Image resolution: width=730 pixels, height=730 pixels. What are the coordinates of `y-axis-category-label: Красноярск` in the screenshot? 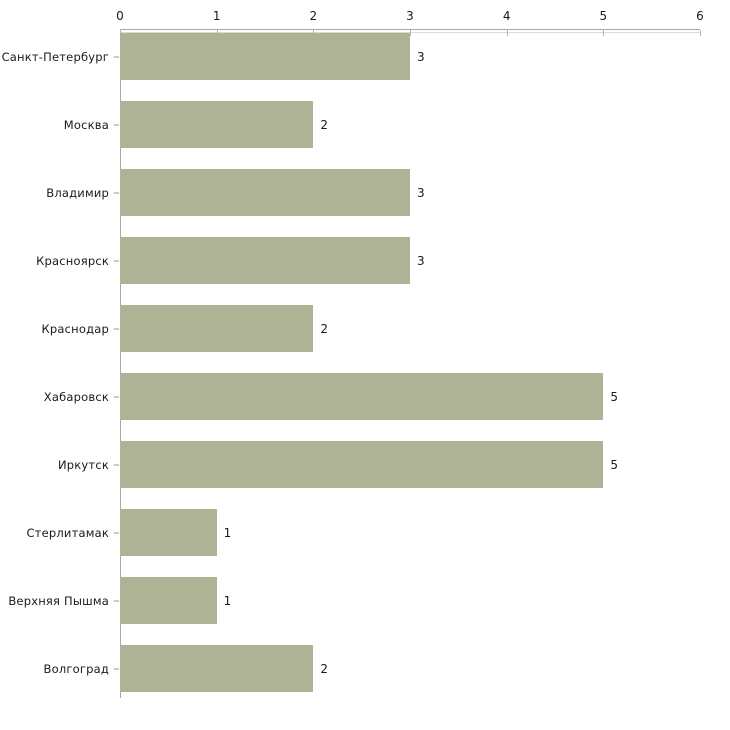 It's located at (72, 260).